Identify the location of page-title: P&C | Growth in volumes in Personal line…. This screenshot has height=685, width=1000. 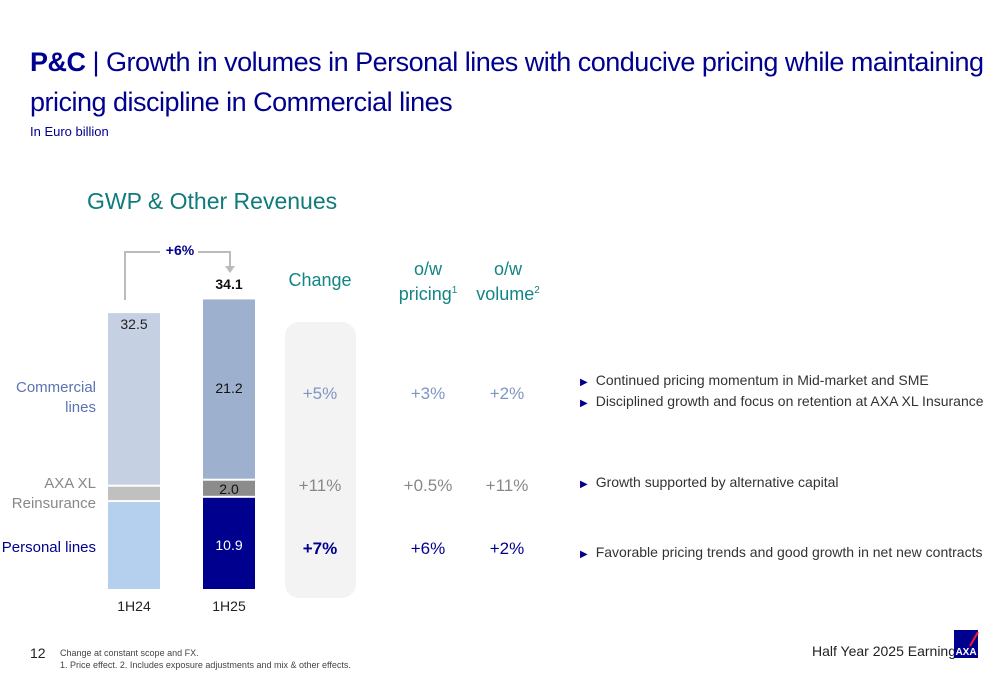
(515, 82).